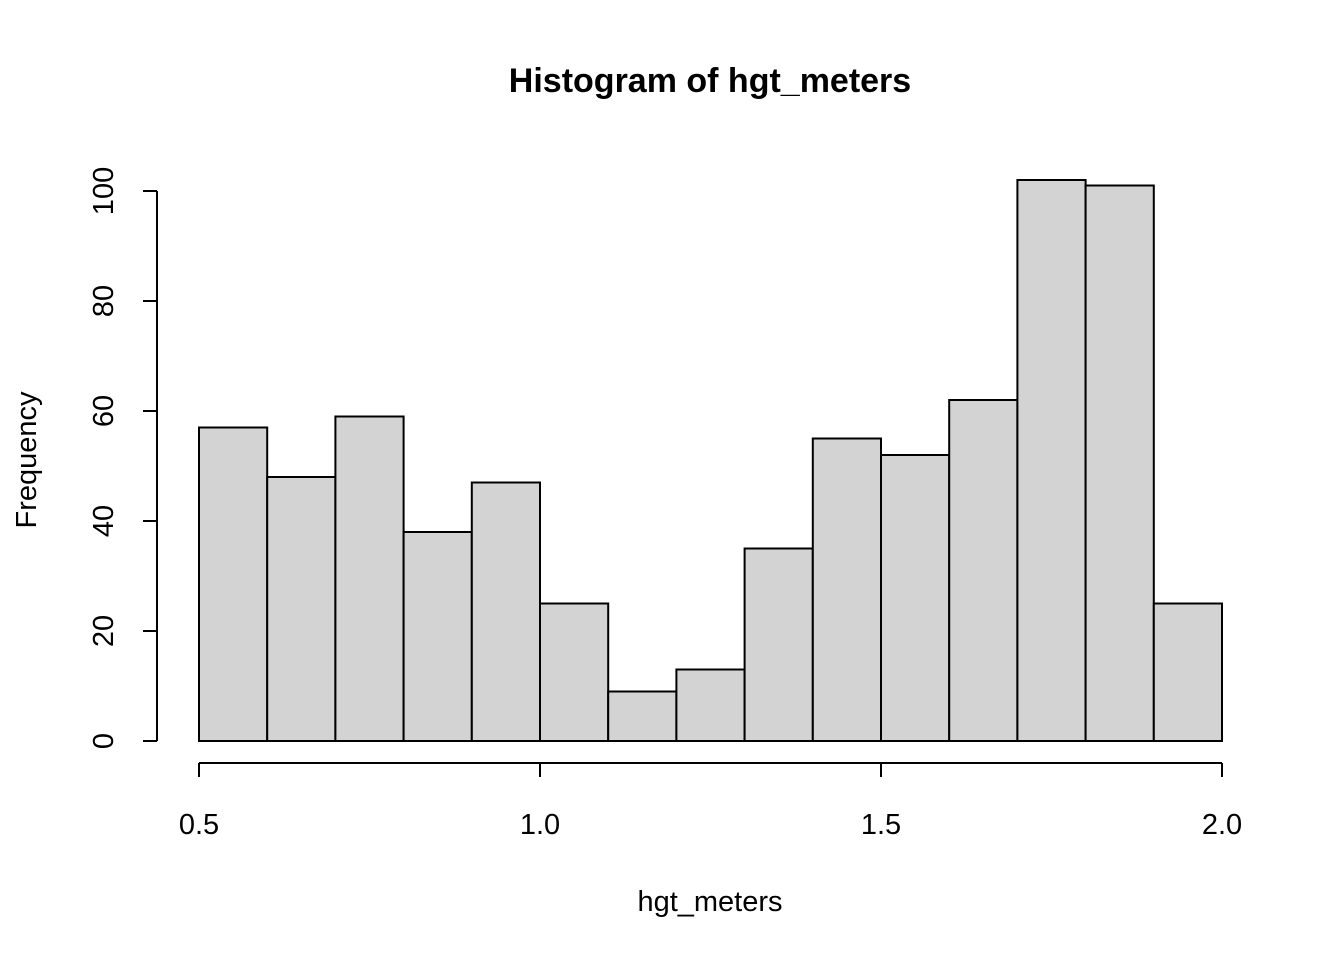 The image size is (1344, 960). I want to click on x-tick-label: 2.0, so click(1222, 825).